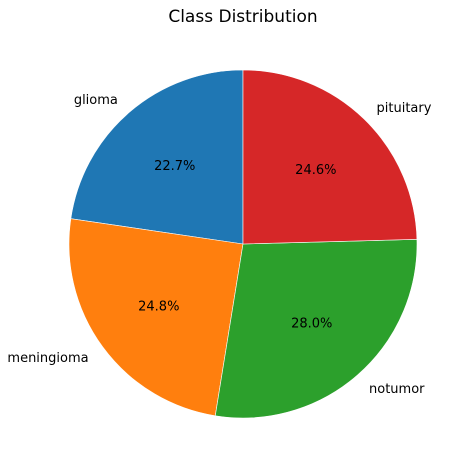 Image resolution: width=467 pixels, height=469 pixels. I want to click on category-label-glioma: glioma, so click(96, 100).